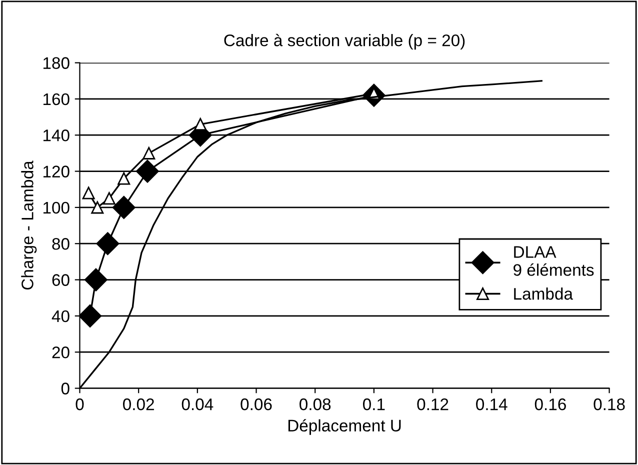 The image size is (638, 465). Describe the element at coordinates (609, 404) in the screenshot. I see `x-tick-label: 0.18` at that location.